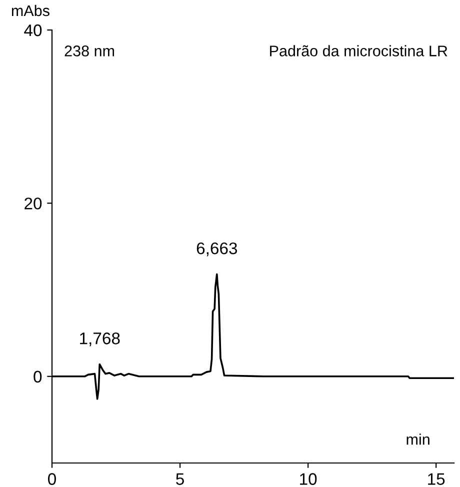 This screenshot has width=460, height=487. Describe the element at coordinates (33, 30) in the screenshot. I see `y-tick-label: 40` at that location.